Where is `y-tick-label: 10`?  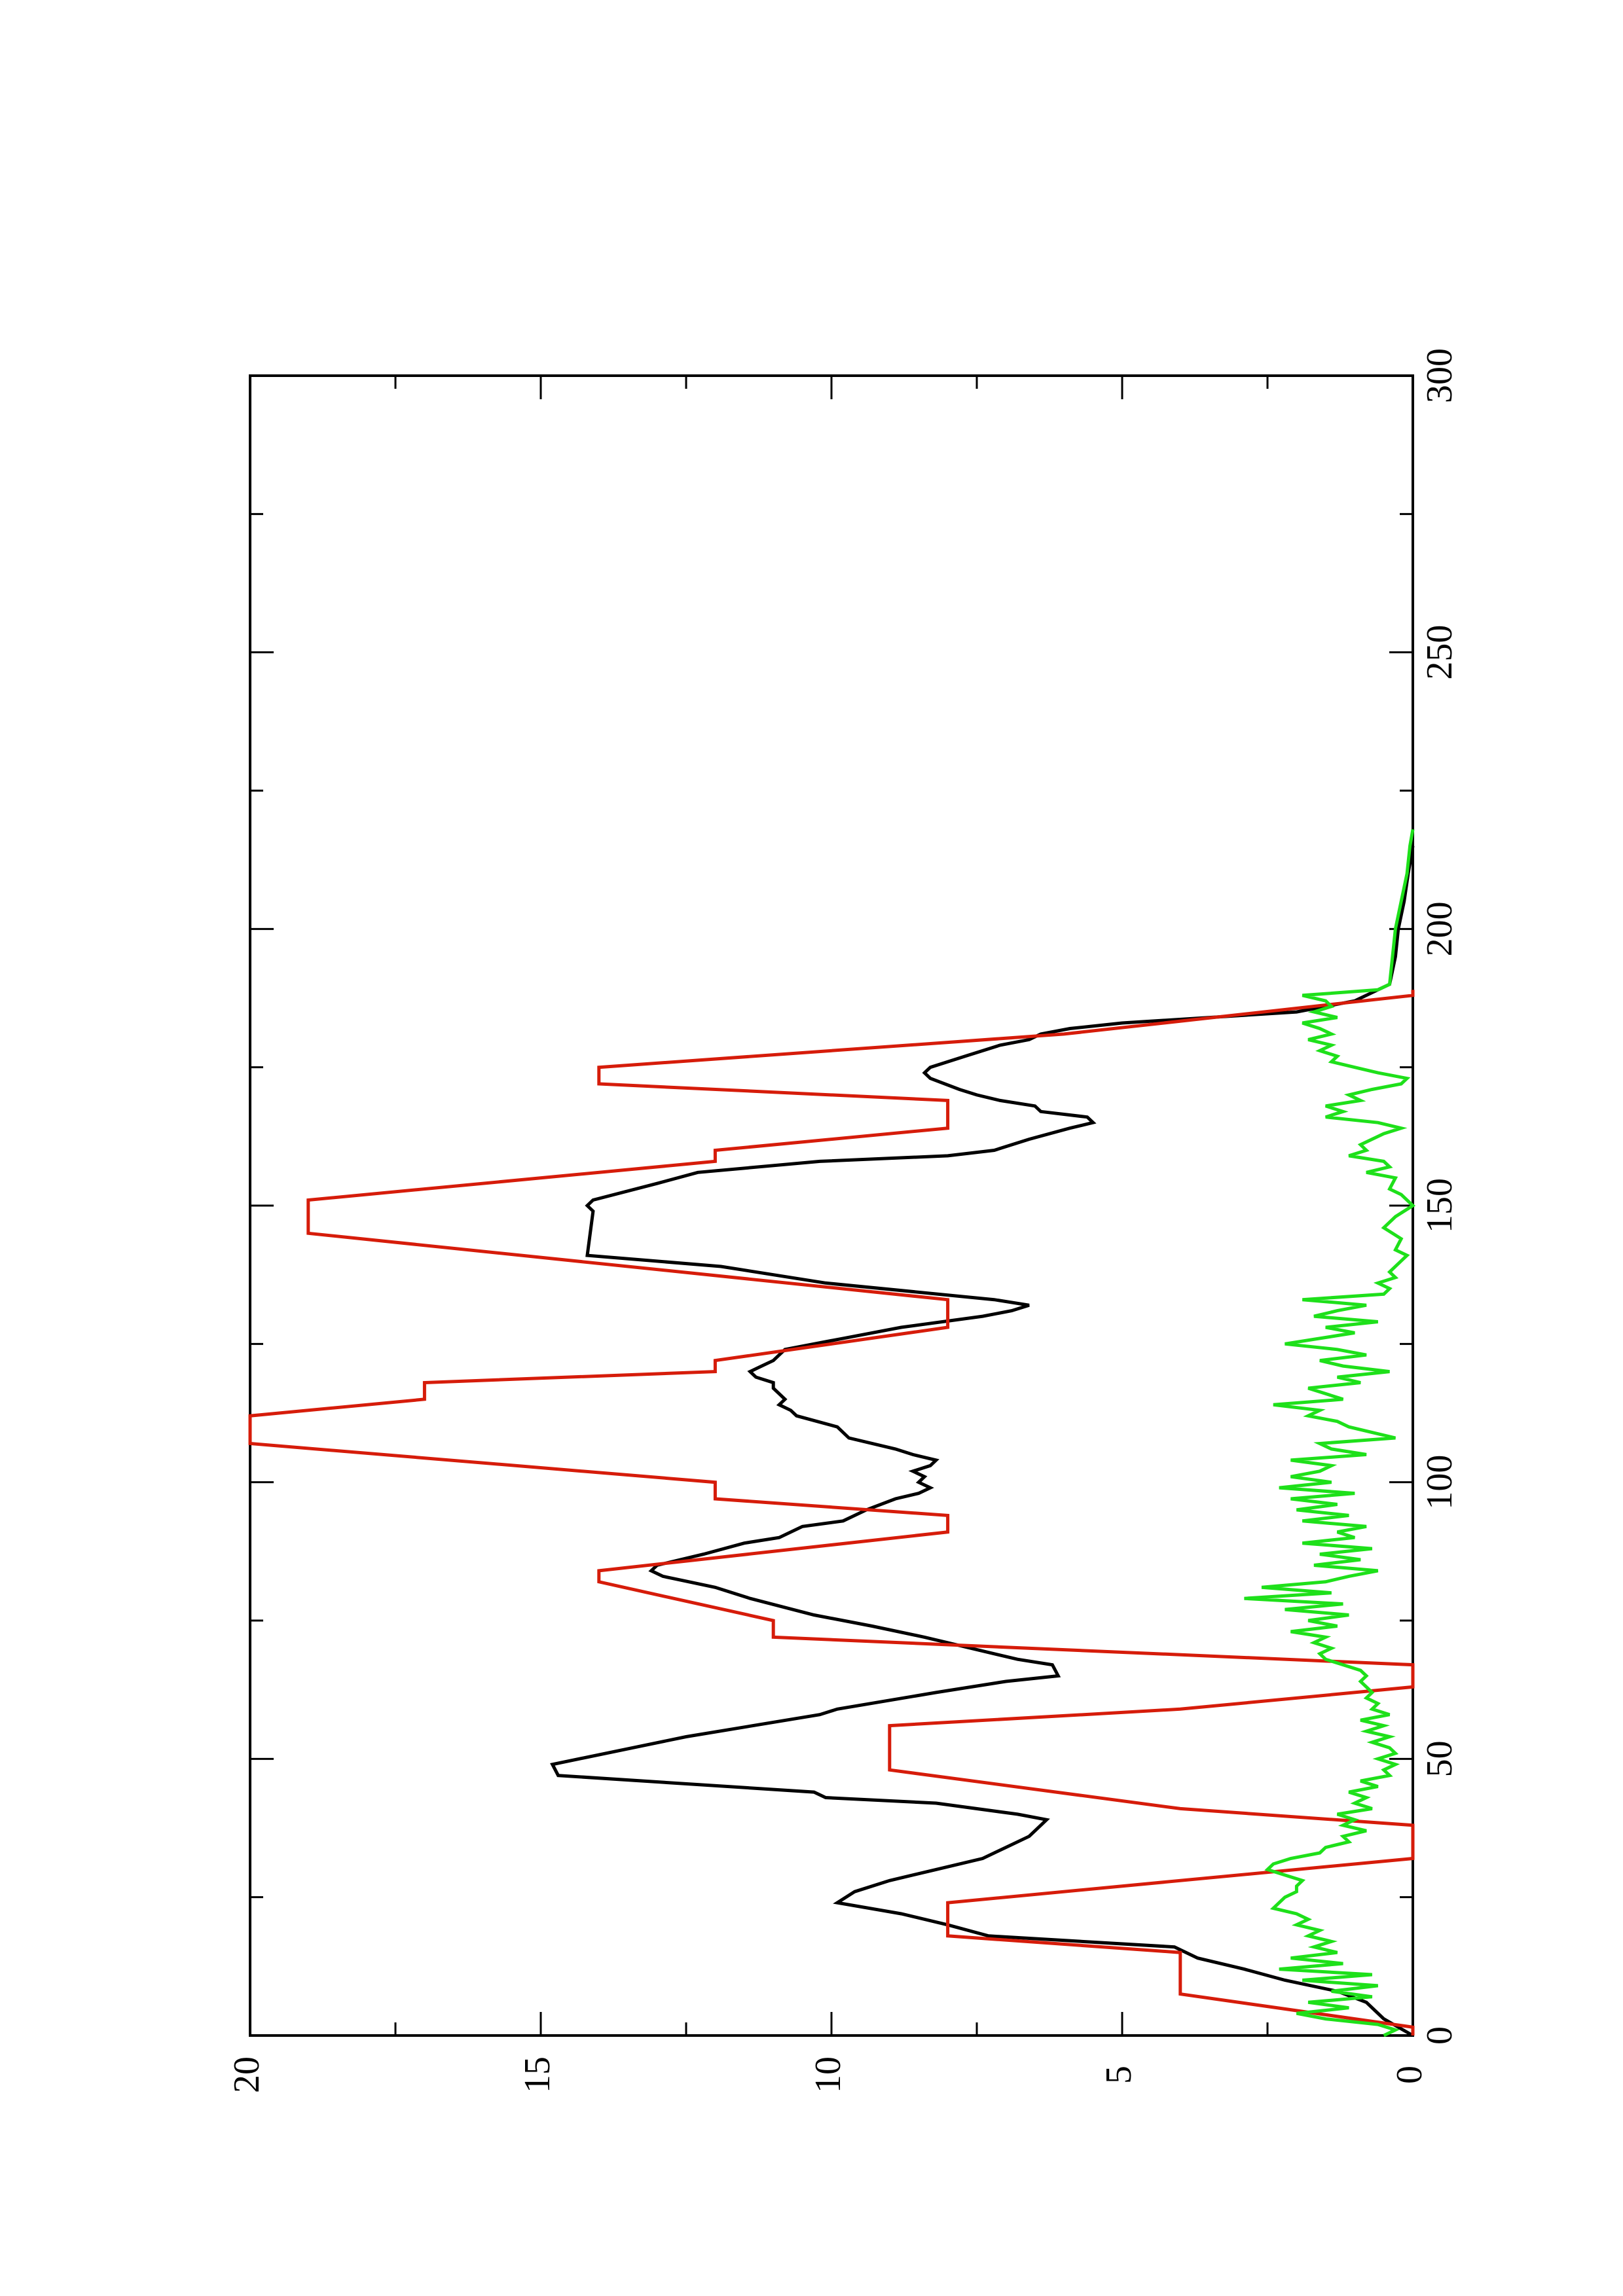
y-tick-label: 10 is located at coordinates (828, 2074).